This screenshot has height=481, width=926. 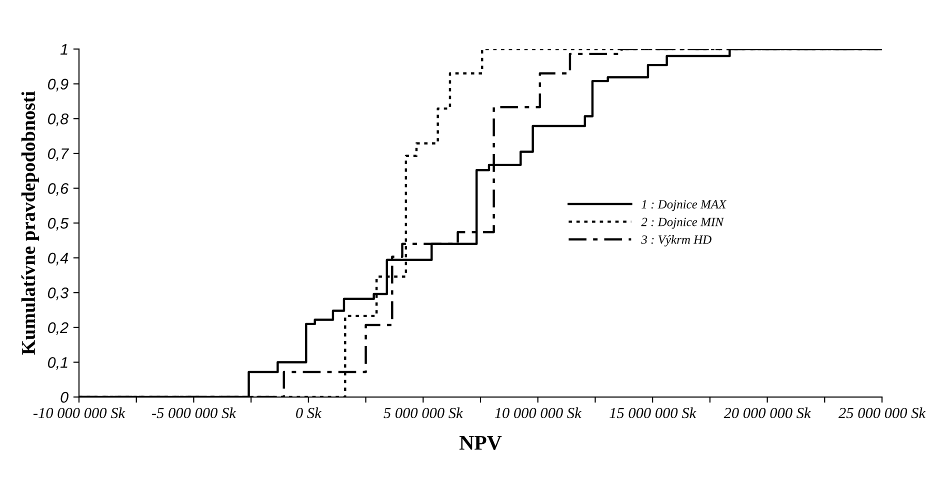 What do you see at coordinates (58, 328) in the screenshot?
I see `y-tick-label: 0,2` at bounding box center [58, 328].